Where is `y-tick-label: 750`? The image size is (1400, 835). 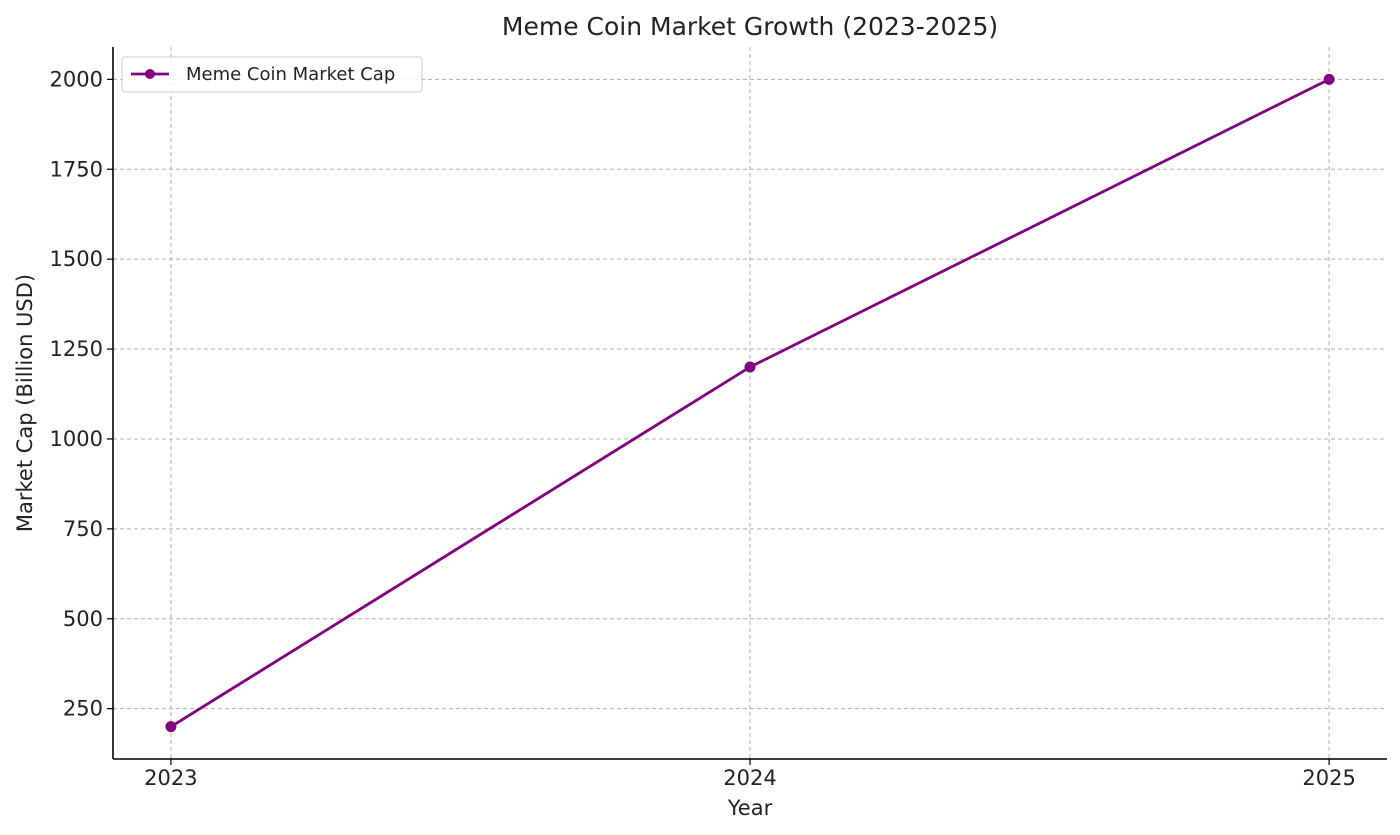
y-tick-label: 750 is located at coordinates (83, 529).